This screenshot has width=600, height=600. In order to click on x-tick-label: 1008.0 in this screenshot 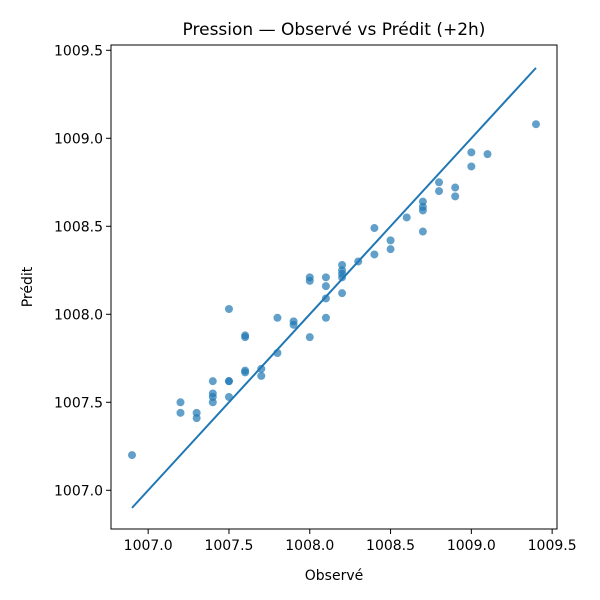, I will do `click(309, 546)`.